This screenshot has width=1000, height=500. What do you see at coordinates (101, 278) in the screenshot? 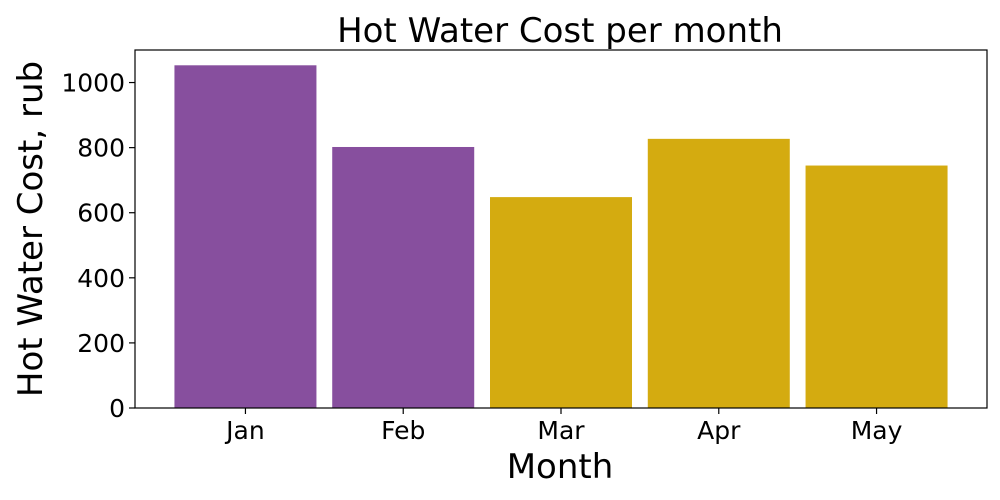
I see `y-tick-label: 400` at bounding box center [101, 278].